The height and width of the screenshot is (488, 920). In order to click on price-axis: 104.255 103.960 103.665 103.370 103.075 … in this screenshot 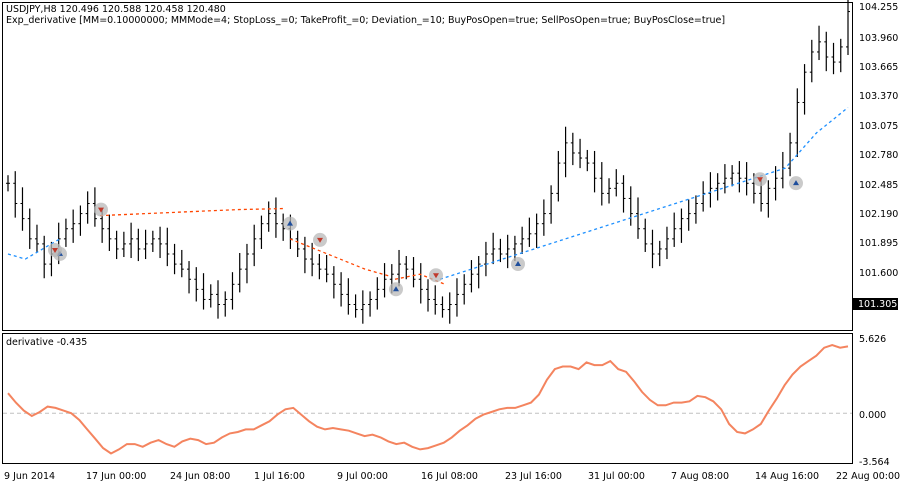, I will do `click(878, 140)`.